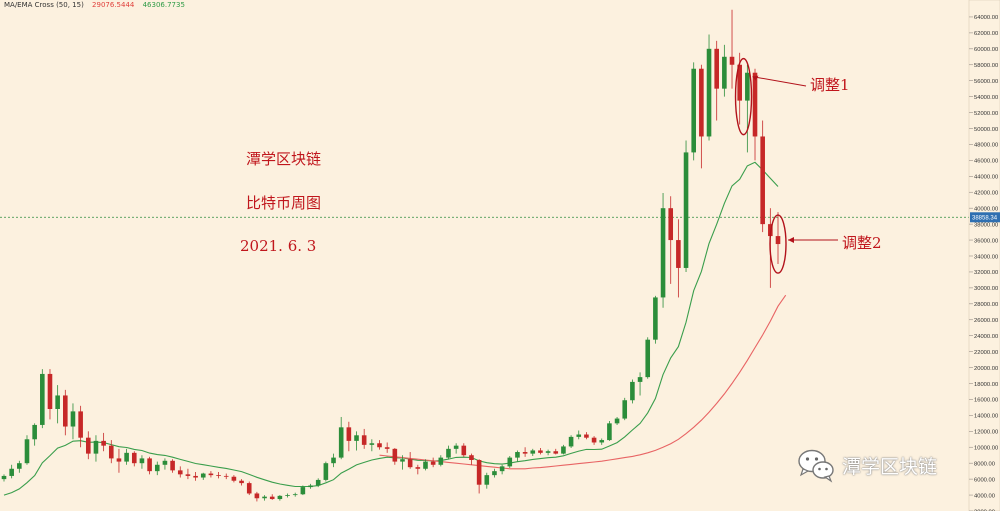  I want to click on tick-label: 54000.00, so click(986, 98).